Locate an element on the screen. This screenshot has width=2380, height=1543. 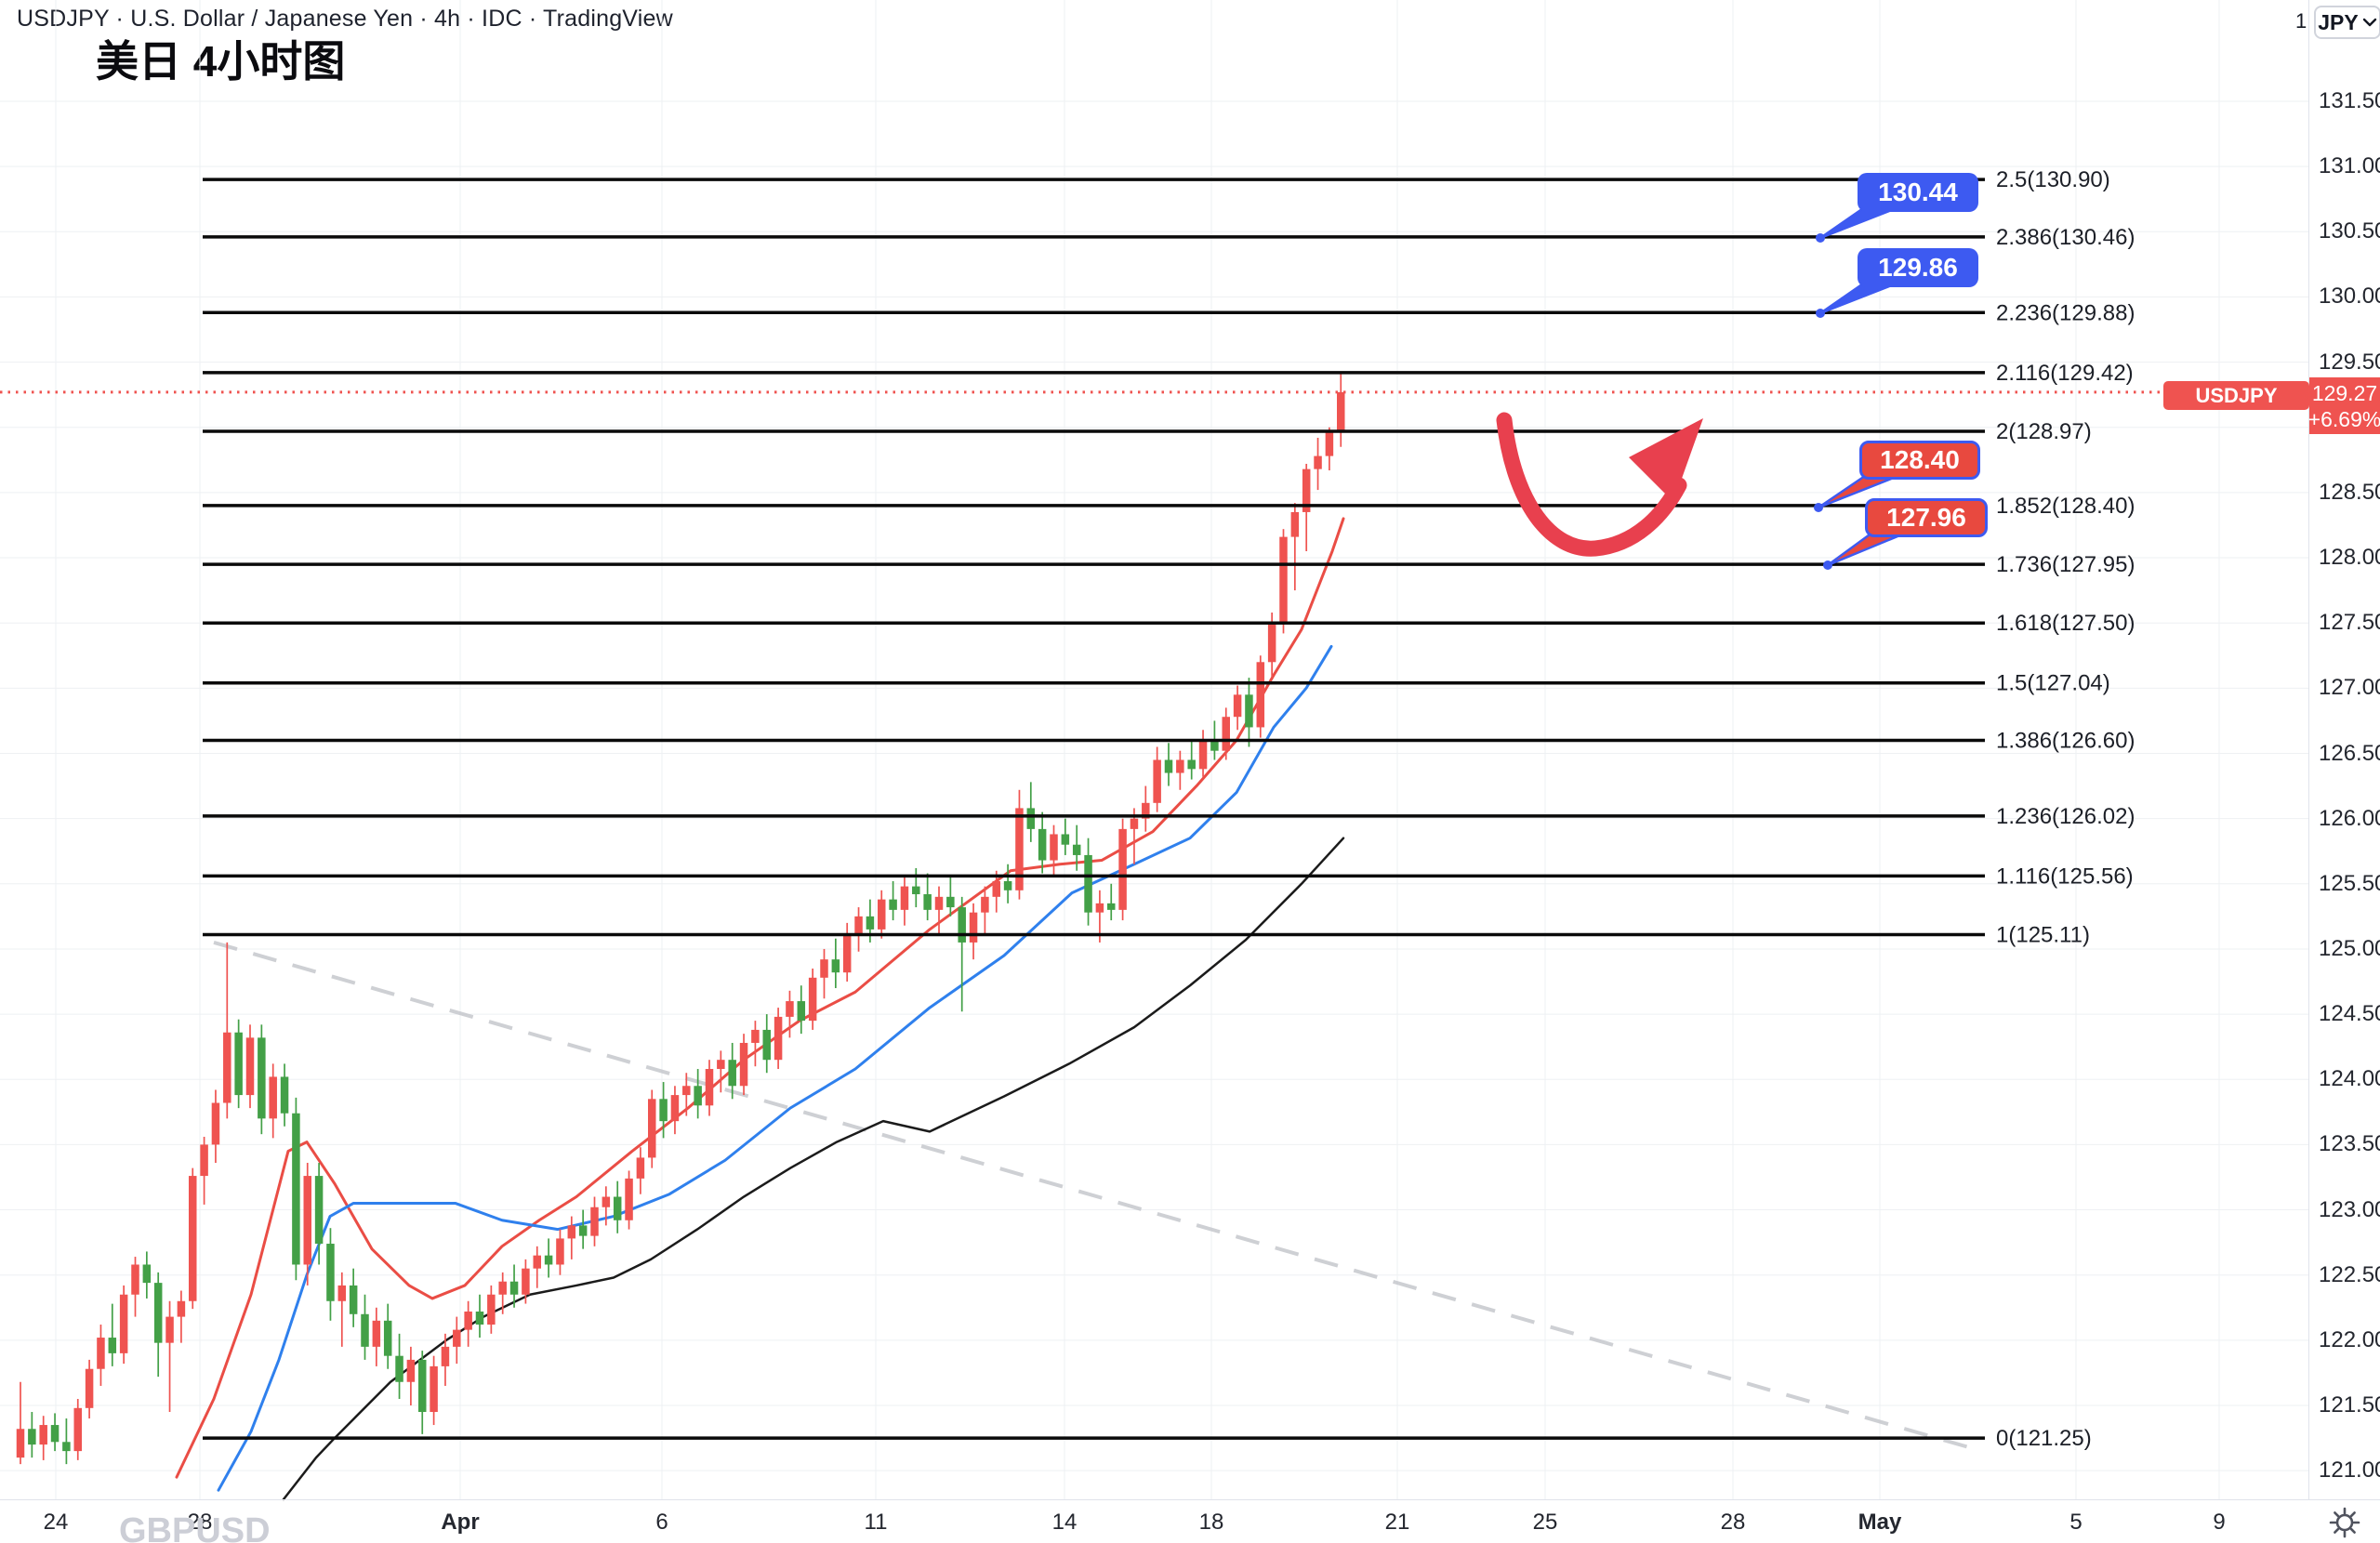
price-note-130-44: 130.44 is located at coordinates (1918, 192).